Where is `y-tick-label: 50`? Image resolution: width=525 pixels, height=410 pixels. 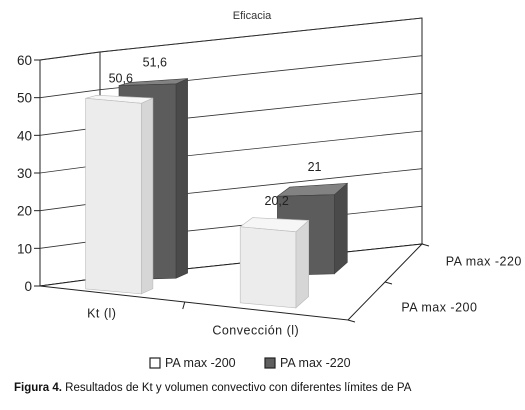
y-tick-label: 50 is located at coordinates (24, 98).